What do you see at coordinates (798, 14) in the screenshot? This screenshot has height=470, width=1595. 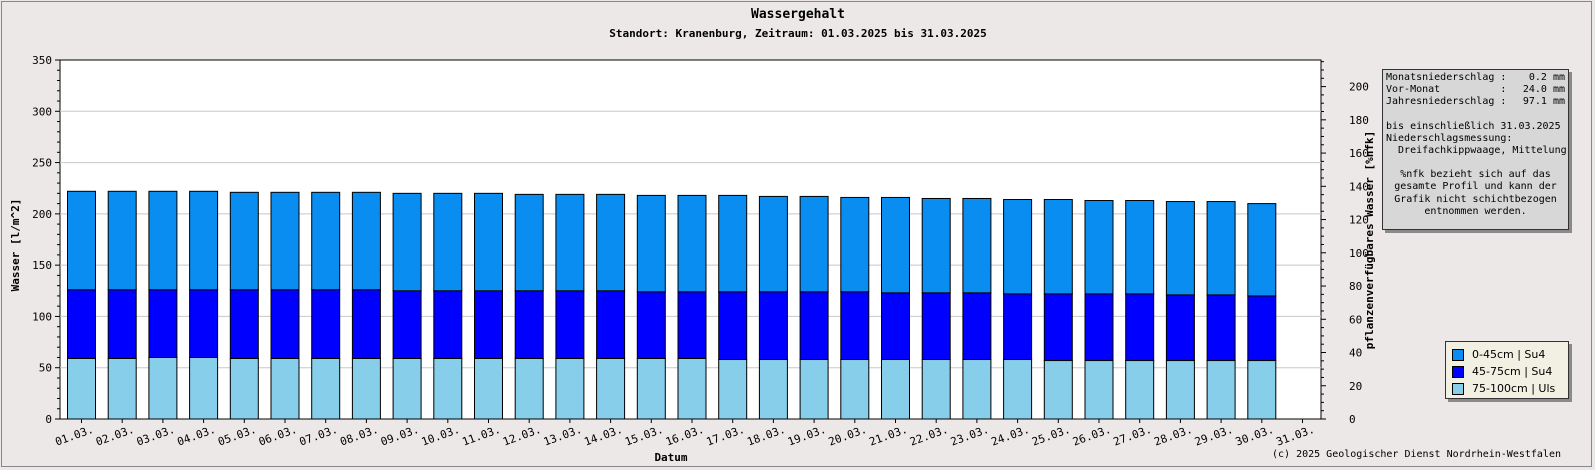 I see `chart-title: Wassergehalt` at bounding box center [798, 14].